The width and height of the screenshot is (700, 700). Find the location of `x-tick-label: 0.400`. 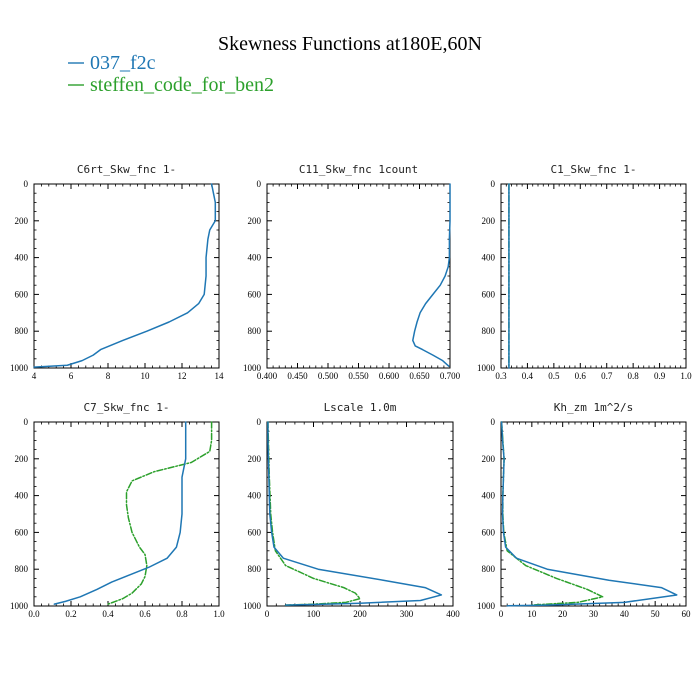

x-tick-label: 0.400 is located at coordinates (267, 376).